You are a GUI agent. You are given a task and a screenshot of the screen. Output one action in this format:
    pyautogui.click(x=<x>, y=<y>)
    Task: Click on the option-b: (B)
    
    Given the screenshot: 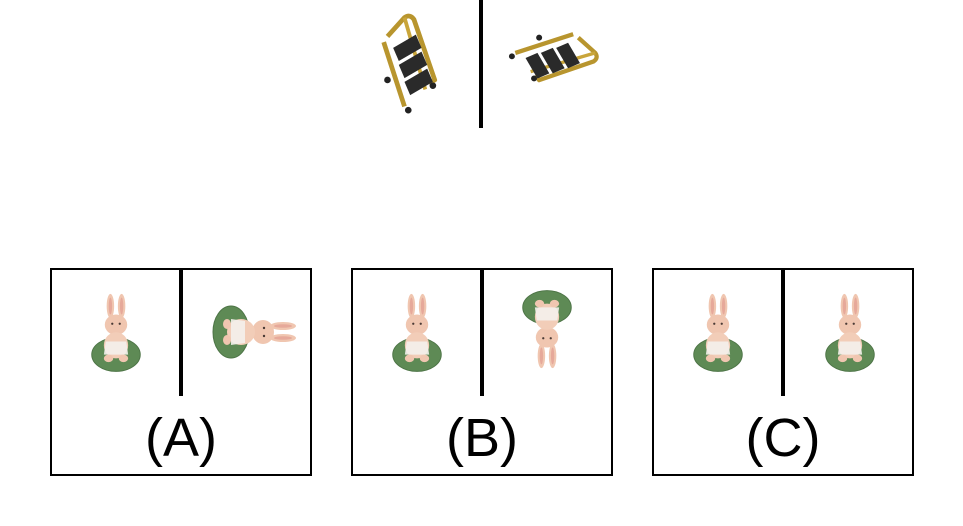 What is the action you would take?
    pyautogui.click(x=482, y=372)
    